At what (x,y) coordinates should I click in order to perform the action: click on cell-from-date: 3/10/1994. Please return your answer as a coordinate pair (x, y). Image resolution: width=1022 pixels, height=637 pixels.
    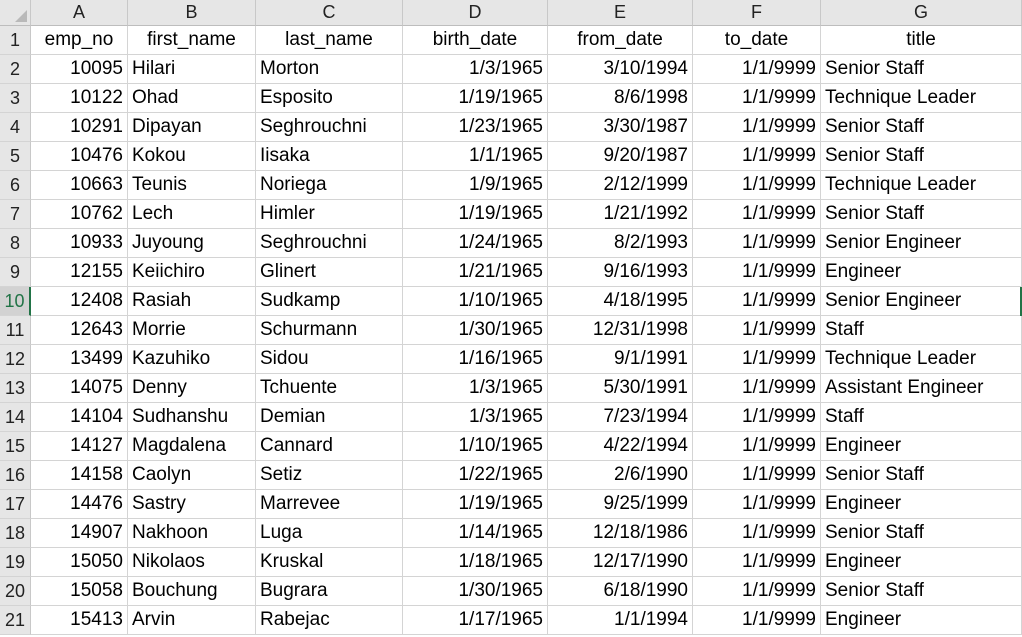
    Looking at the image, I should click on (620, 69).